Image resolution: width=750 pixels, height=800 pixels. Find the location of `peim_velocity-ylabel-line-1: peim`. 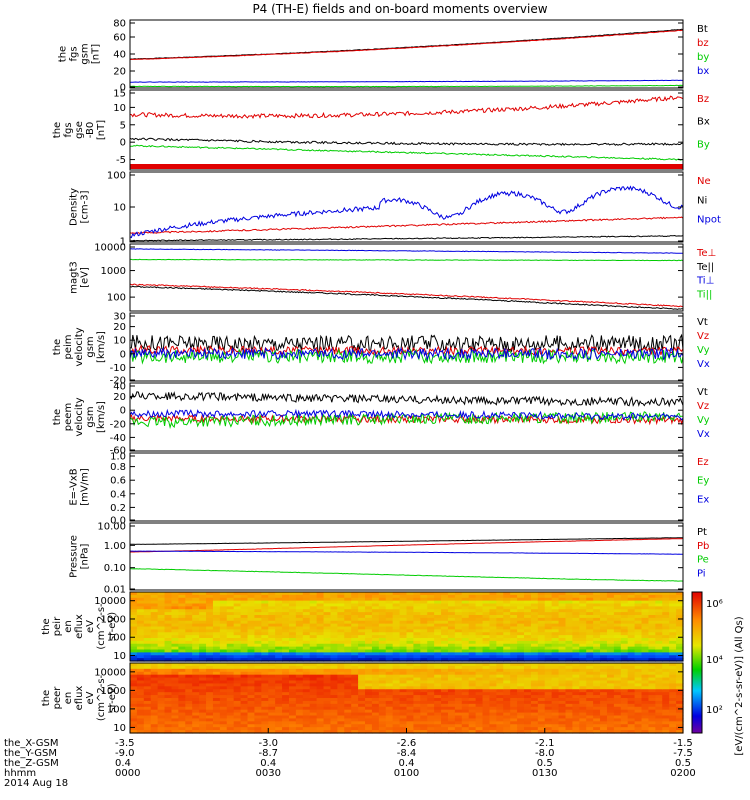

peim_velocity-ylabel-line-1: peim is located at coordinates (68, 346).